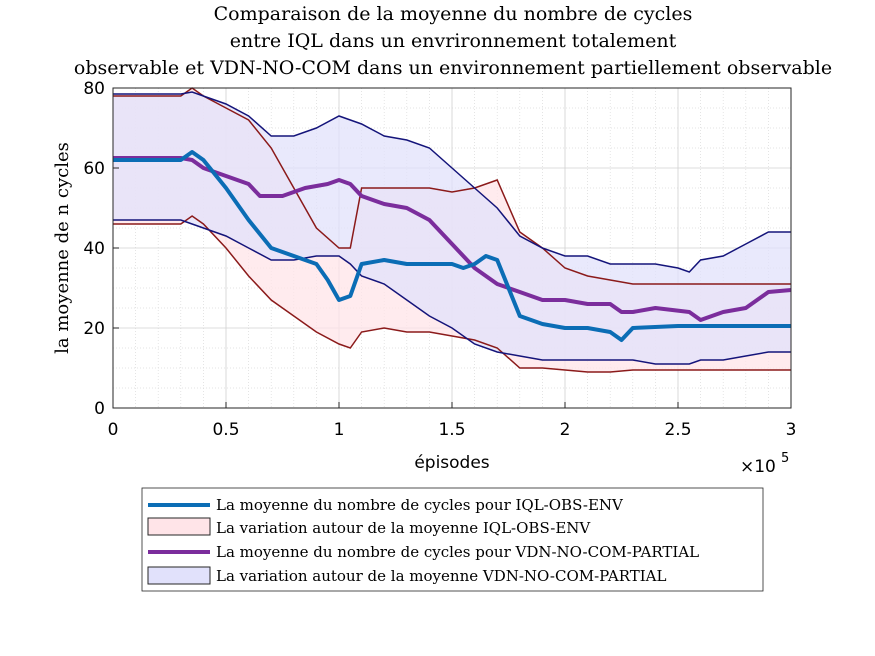 This screenshot has height=656, width=875. What do you see at coordinates (565, 430) in the screenshot?
I see `x-tick-label: 2` at bounding box center [565, 430].